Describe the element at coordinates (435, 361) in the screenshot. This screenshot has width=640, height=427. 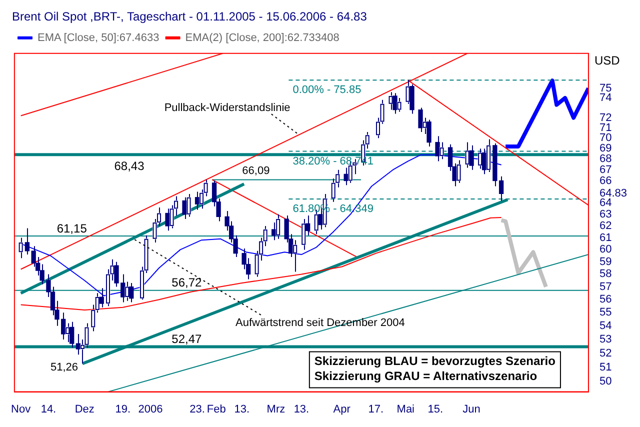
I see `annotation: Skizzierung BLAU = bevorzugtes Szenario` at that location.